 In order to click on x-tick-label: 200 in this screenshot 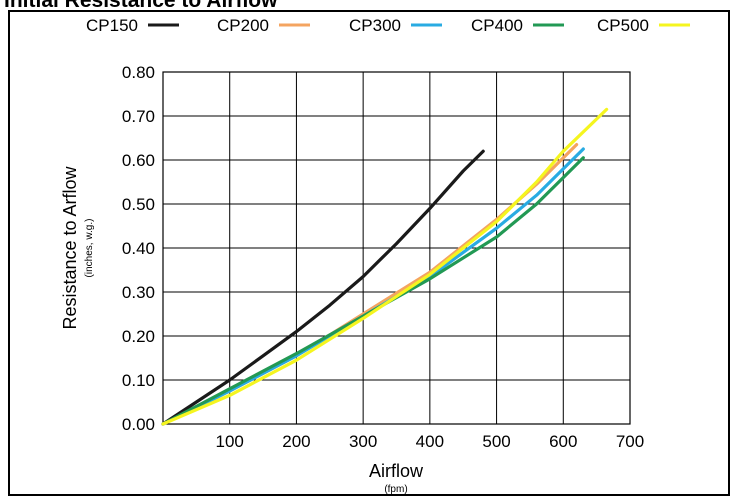, I will do `click(296, 441)`.